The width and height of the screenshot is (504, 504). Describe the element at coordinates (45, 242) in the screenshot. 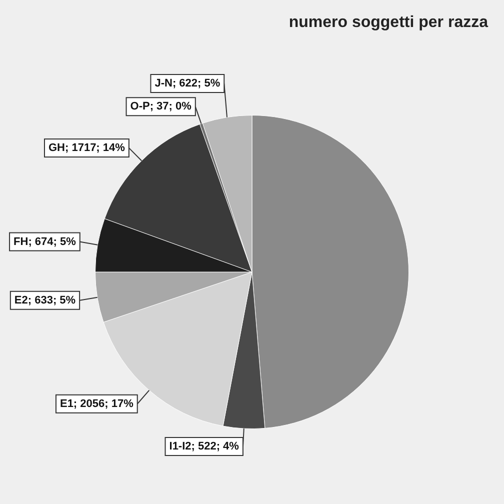

I see `slice-label: FH; 674; 5%` at that location.